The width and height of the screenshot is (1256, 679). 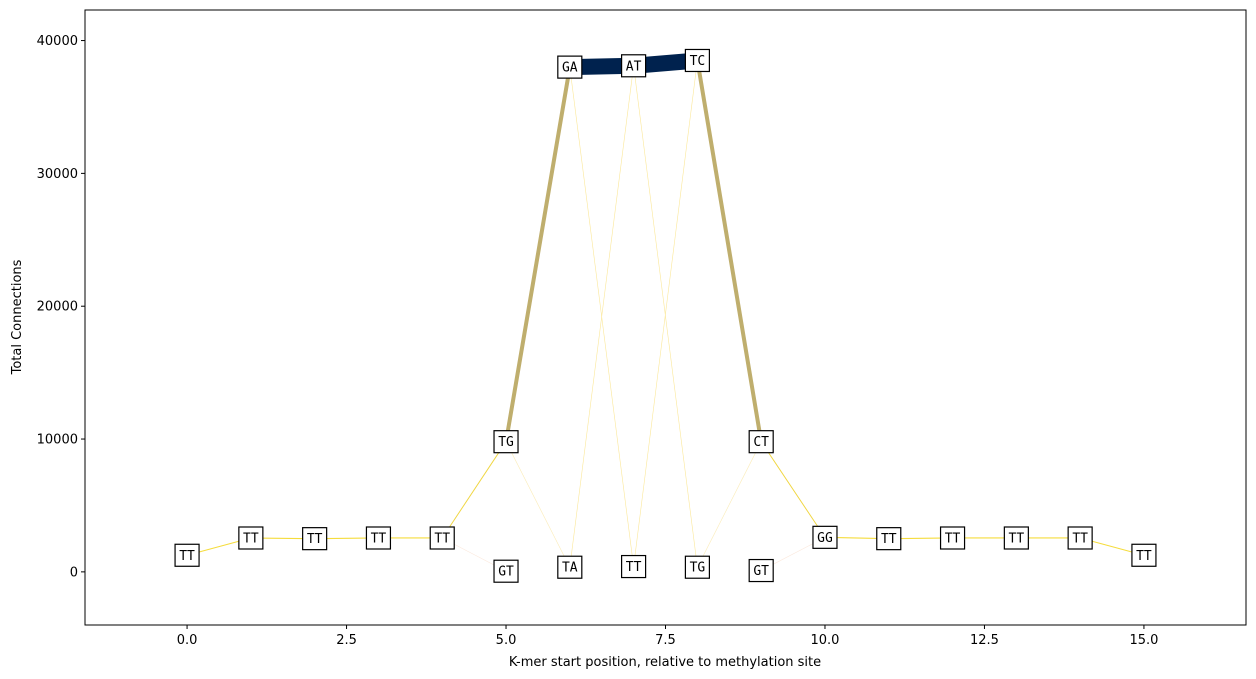 I want to click on node-n7b: TT, so click(x=634, y=566).